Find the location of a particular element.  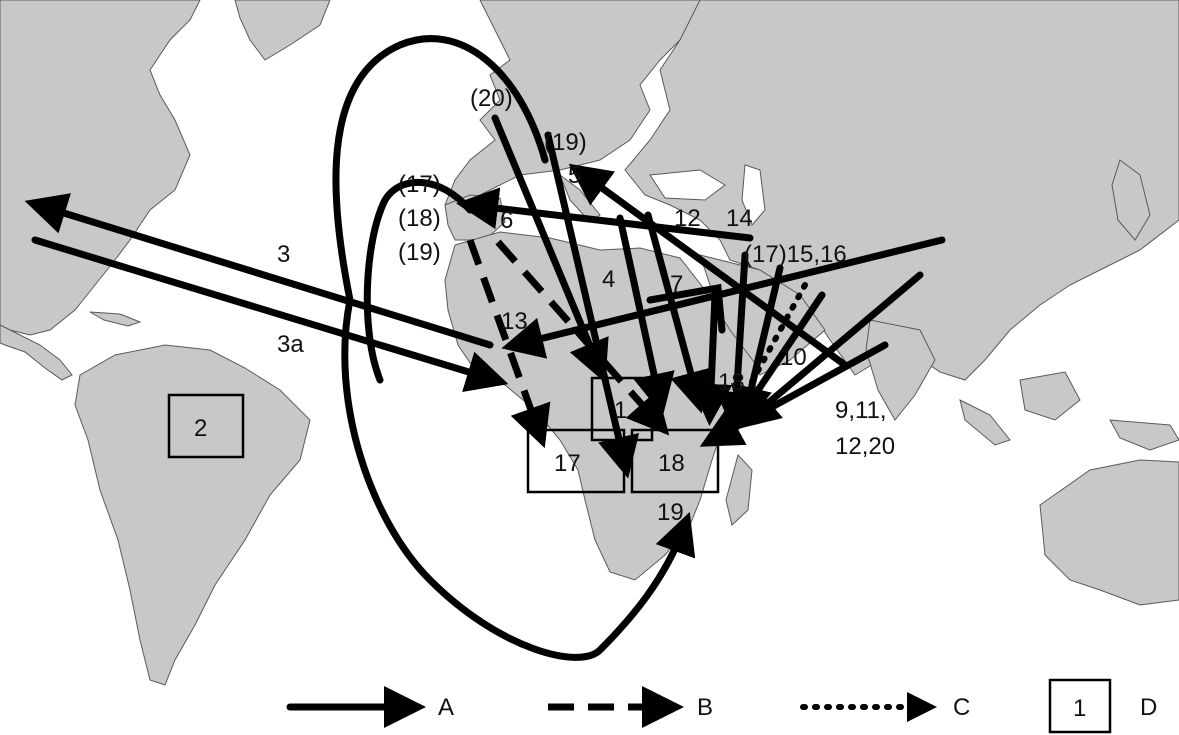

region-box-1-label: 1 is located at coordinates (620, 410).